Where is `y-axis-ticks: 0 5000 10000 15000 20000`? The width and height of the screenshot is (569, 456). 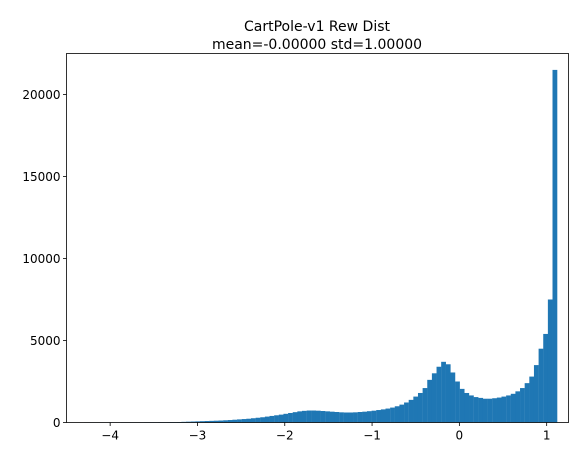
y-axis-ticks: 0 5000 10000 15000 20000 is located at coordinates (44, 259).